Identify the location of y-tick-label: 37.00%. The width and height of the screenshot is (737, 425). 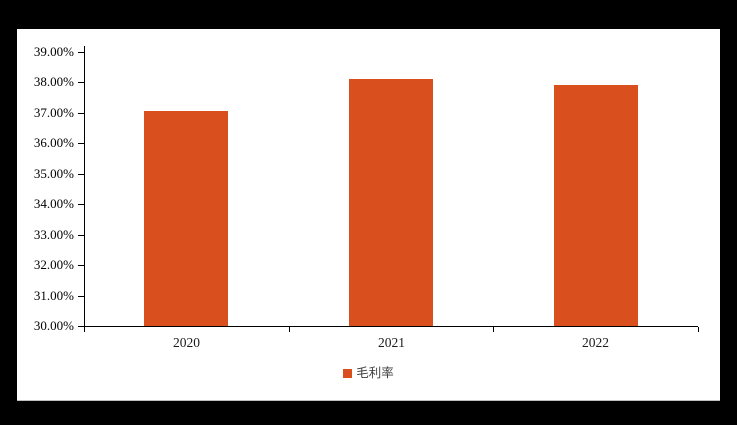
(53, 112).